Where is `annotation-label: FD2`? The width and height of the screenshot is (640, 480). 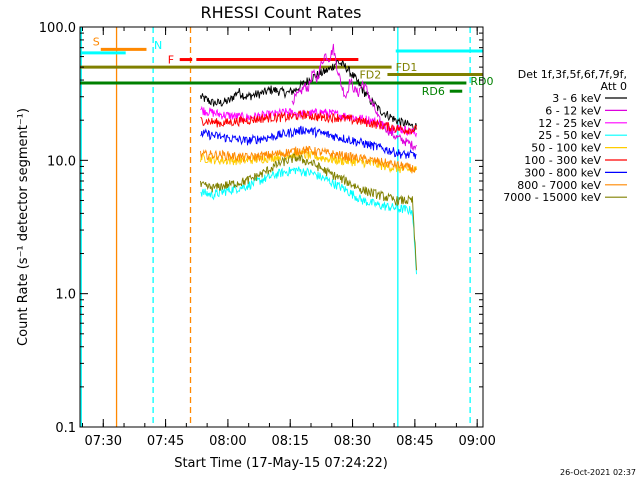 annotation-label: FD2 is located at coordinates (370, 75).